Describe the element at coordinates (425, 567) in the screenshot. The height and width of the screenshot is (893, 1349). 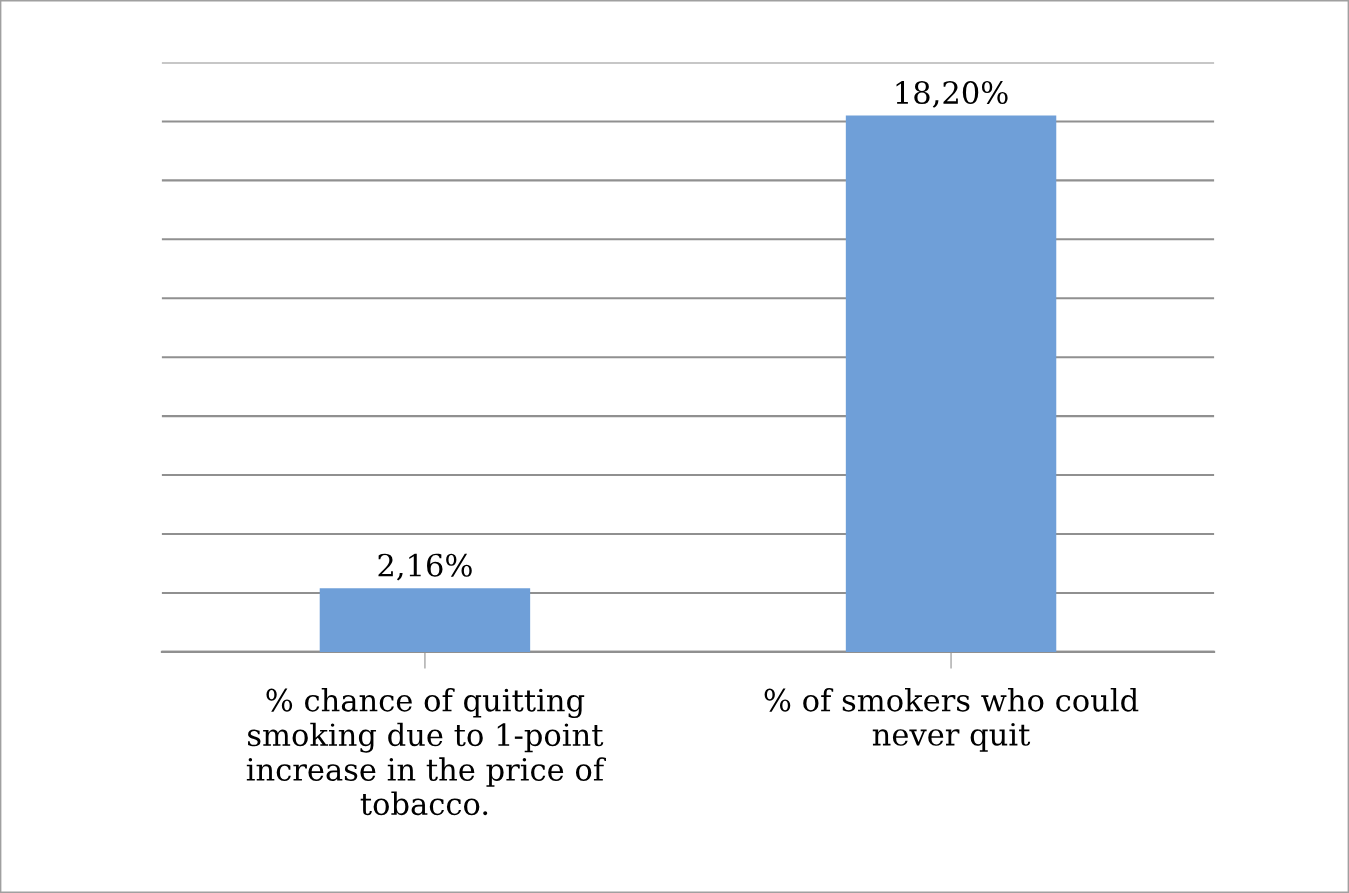
I see `data-label: 2,16%` at that location.